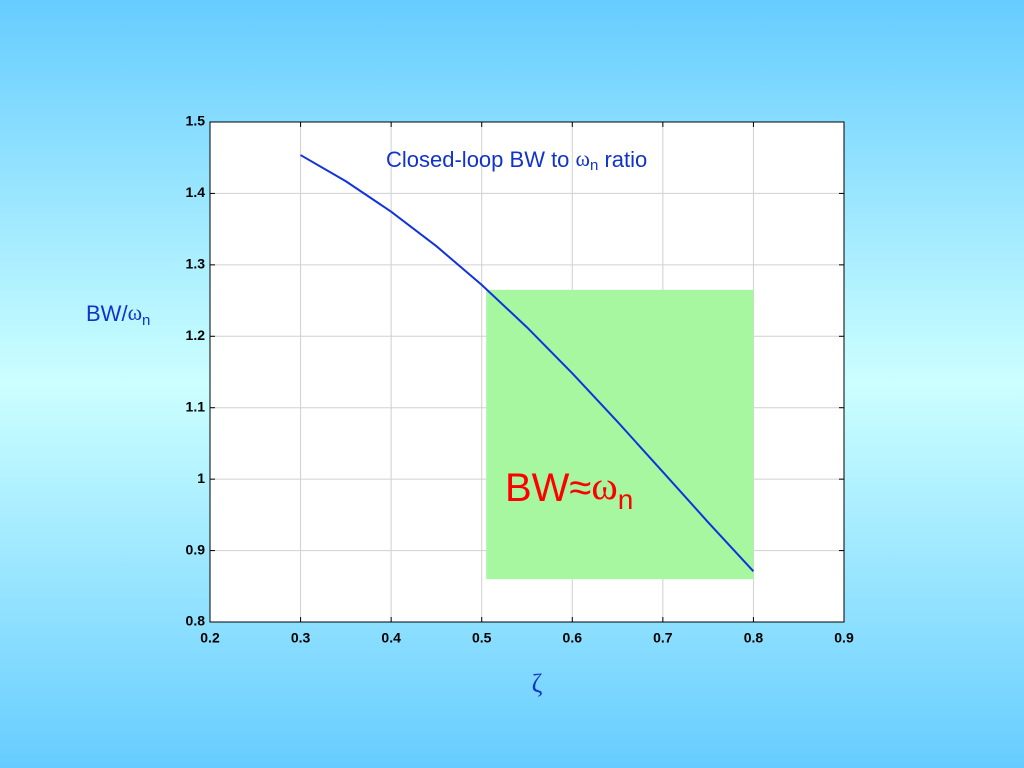 This screenshot has width=1024, height=768. I want to click on y-tick-label: 1.2, so click(196, 335).